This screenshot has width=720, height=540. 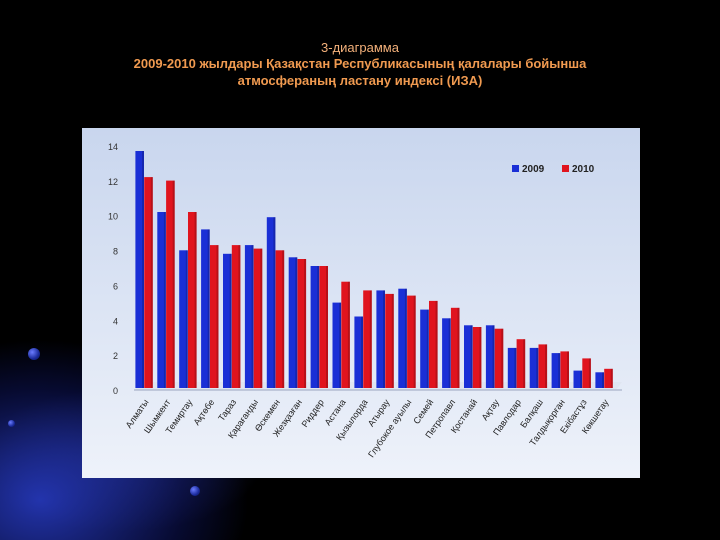 What do you see at coordinates (113, 147) in the screenshot?
I see `y-tick-label: 14` at bounding box center [113, 147].